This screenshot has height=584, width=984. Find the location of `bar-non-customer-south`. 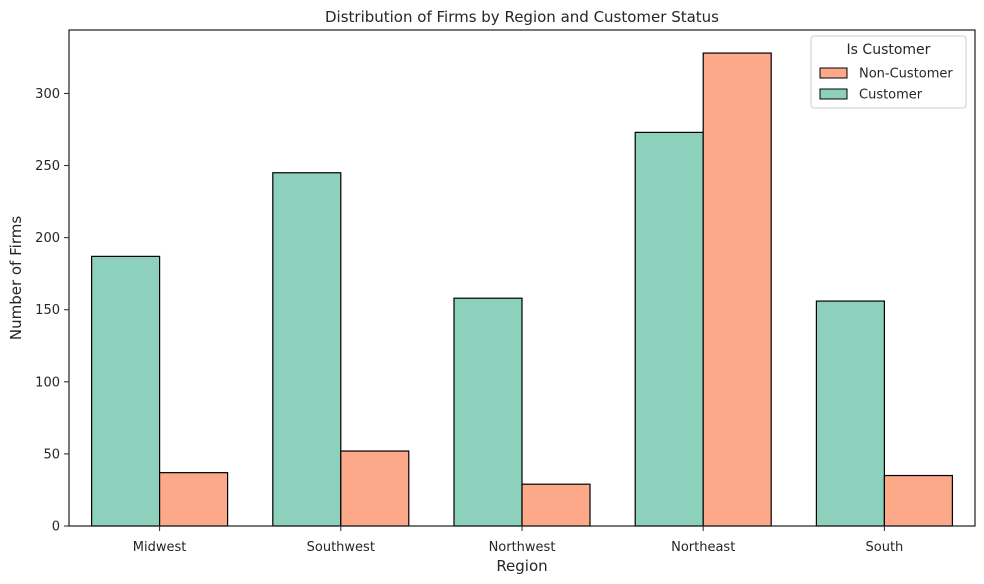

bar-non-customer-south is located at coordinates (918, 500).